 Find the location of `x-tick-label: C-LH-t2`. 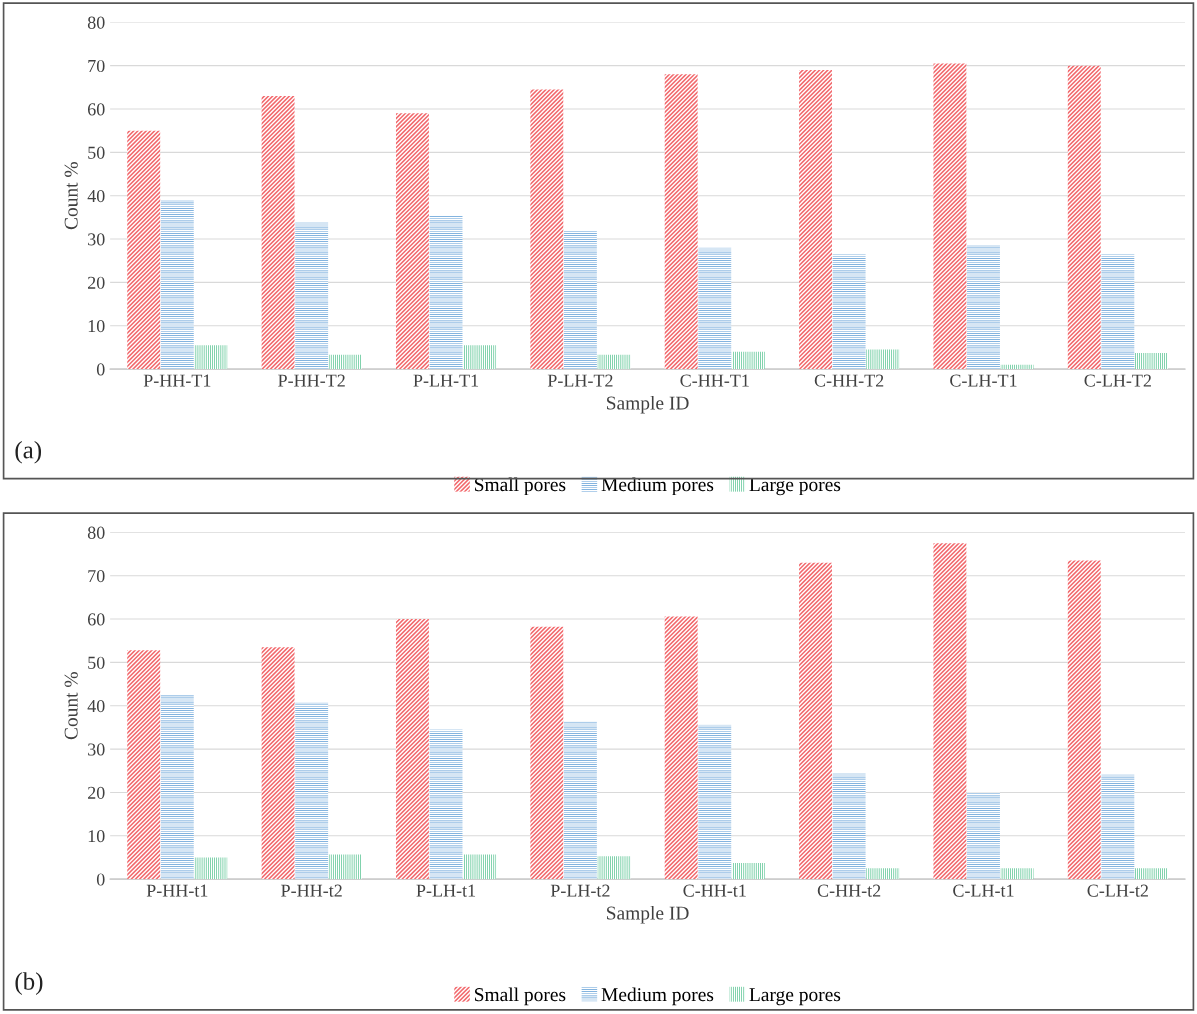

x-tick-label: C-LH-t2 is located at coordinates (1117, 890).